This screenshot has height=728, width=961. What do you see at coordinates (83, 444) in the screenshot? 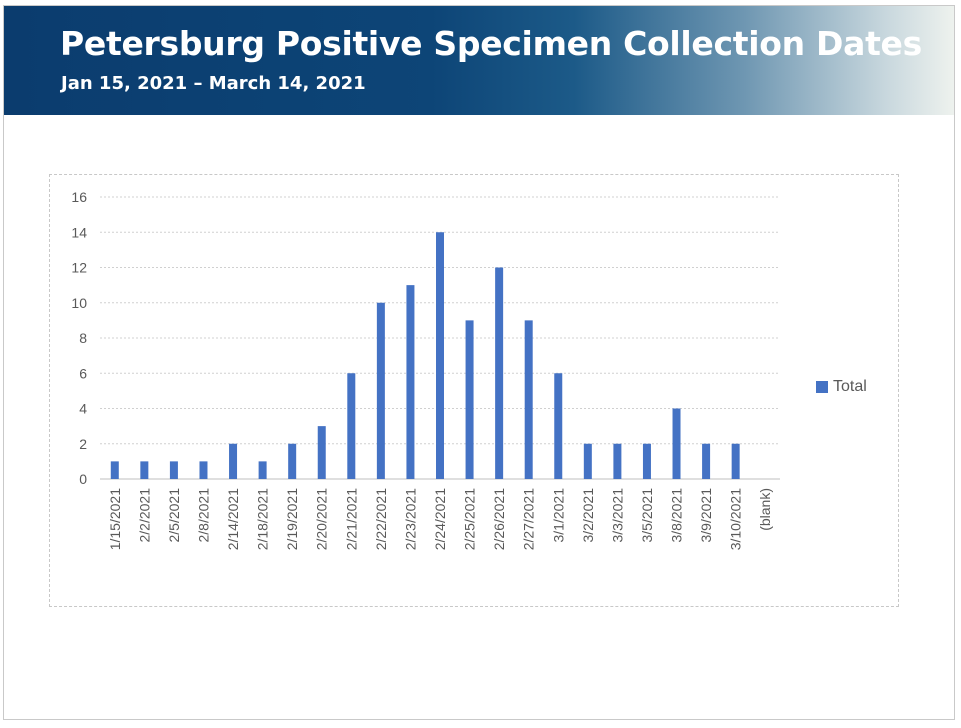
I see `y-tick-label: 2` at bounding box center [83, 444].